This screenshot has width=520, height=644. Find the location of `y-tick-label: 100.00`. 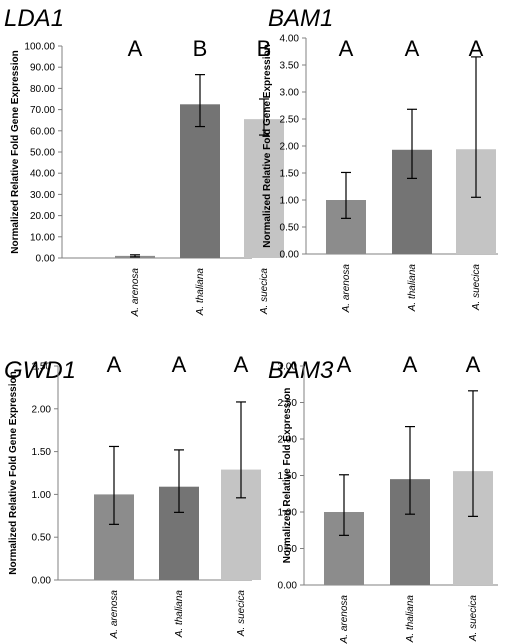

y-tick-label: 100.00 is located at coordinates (39, 47).